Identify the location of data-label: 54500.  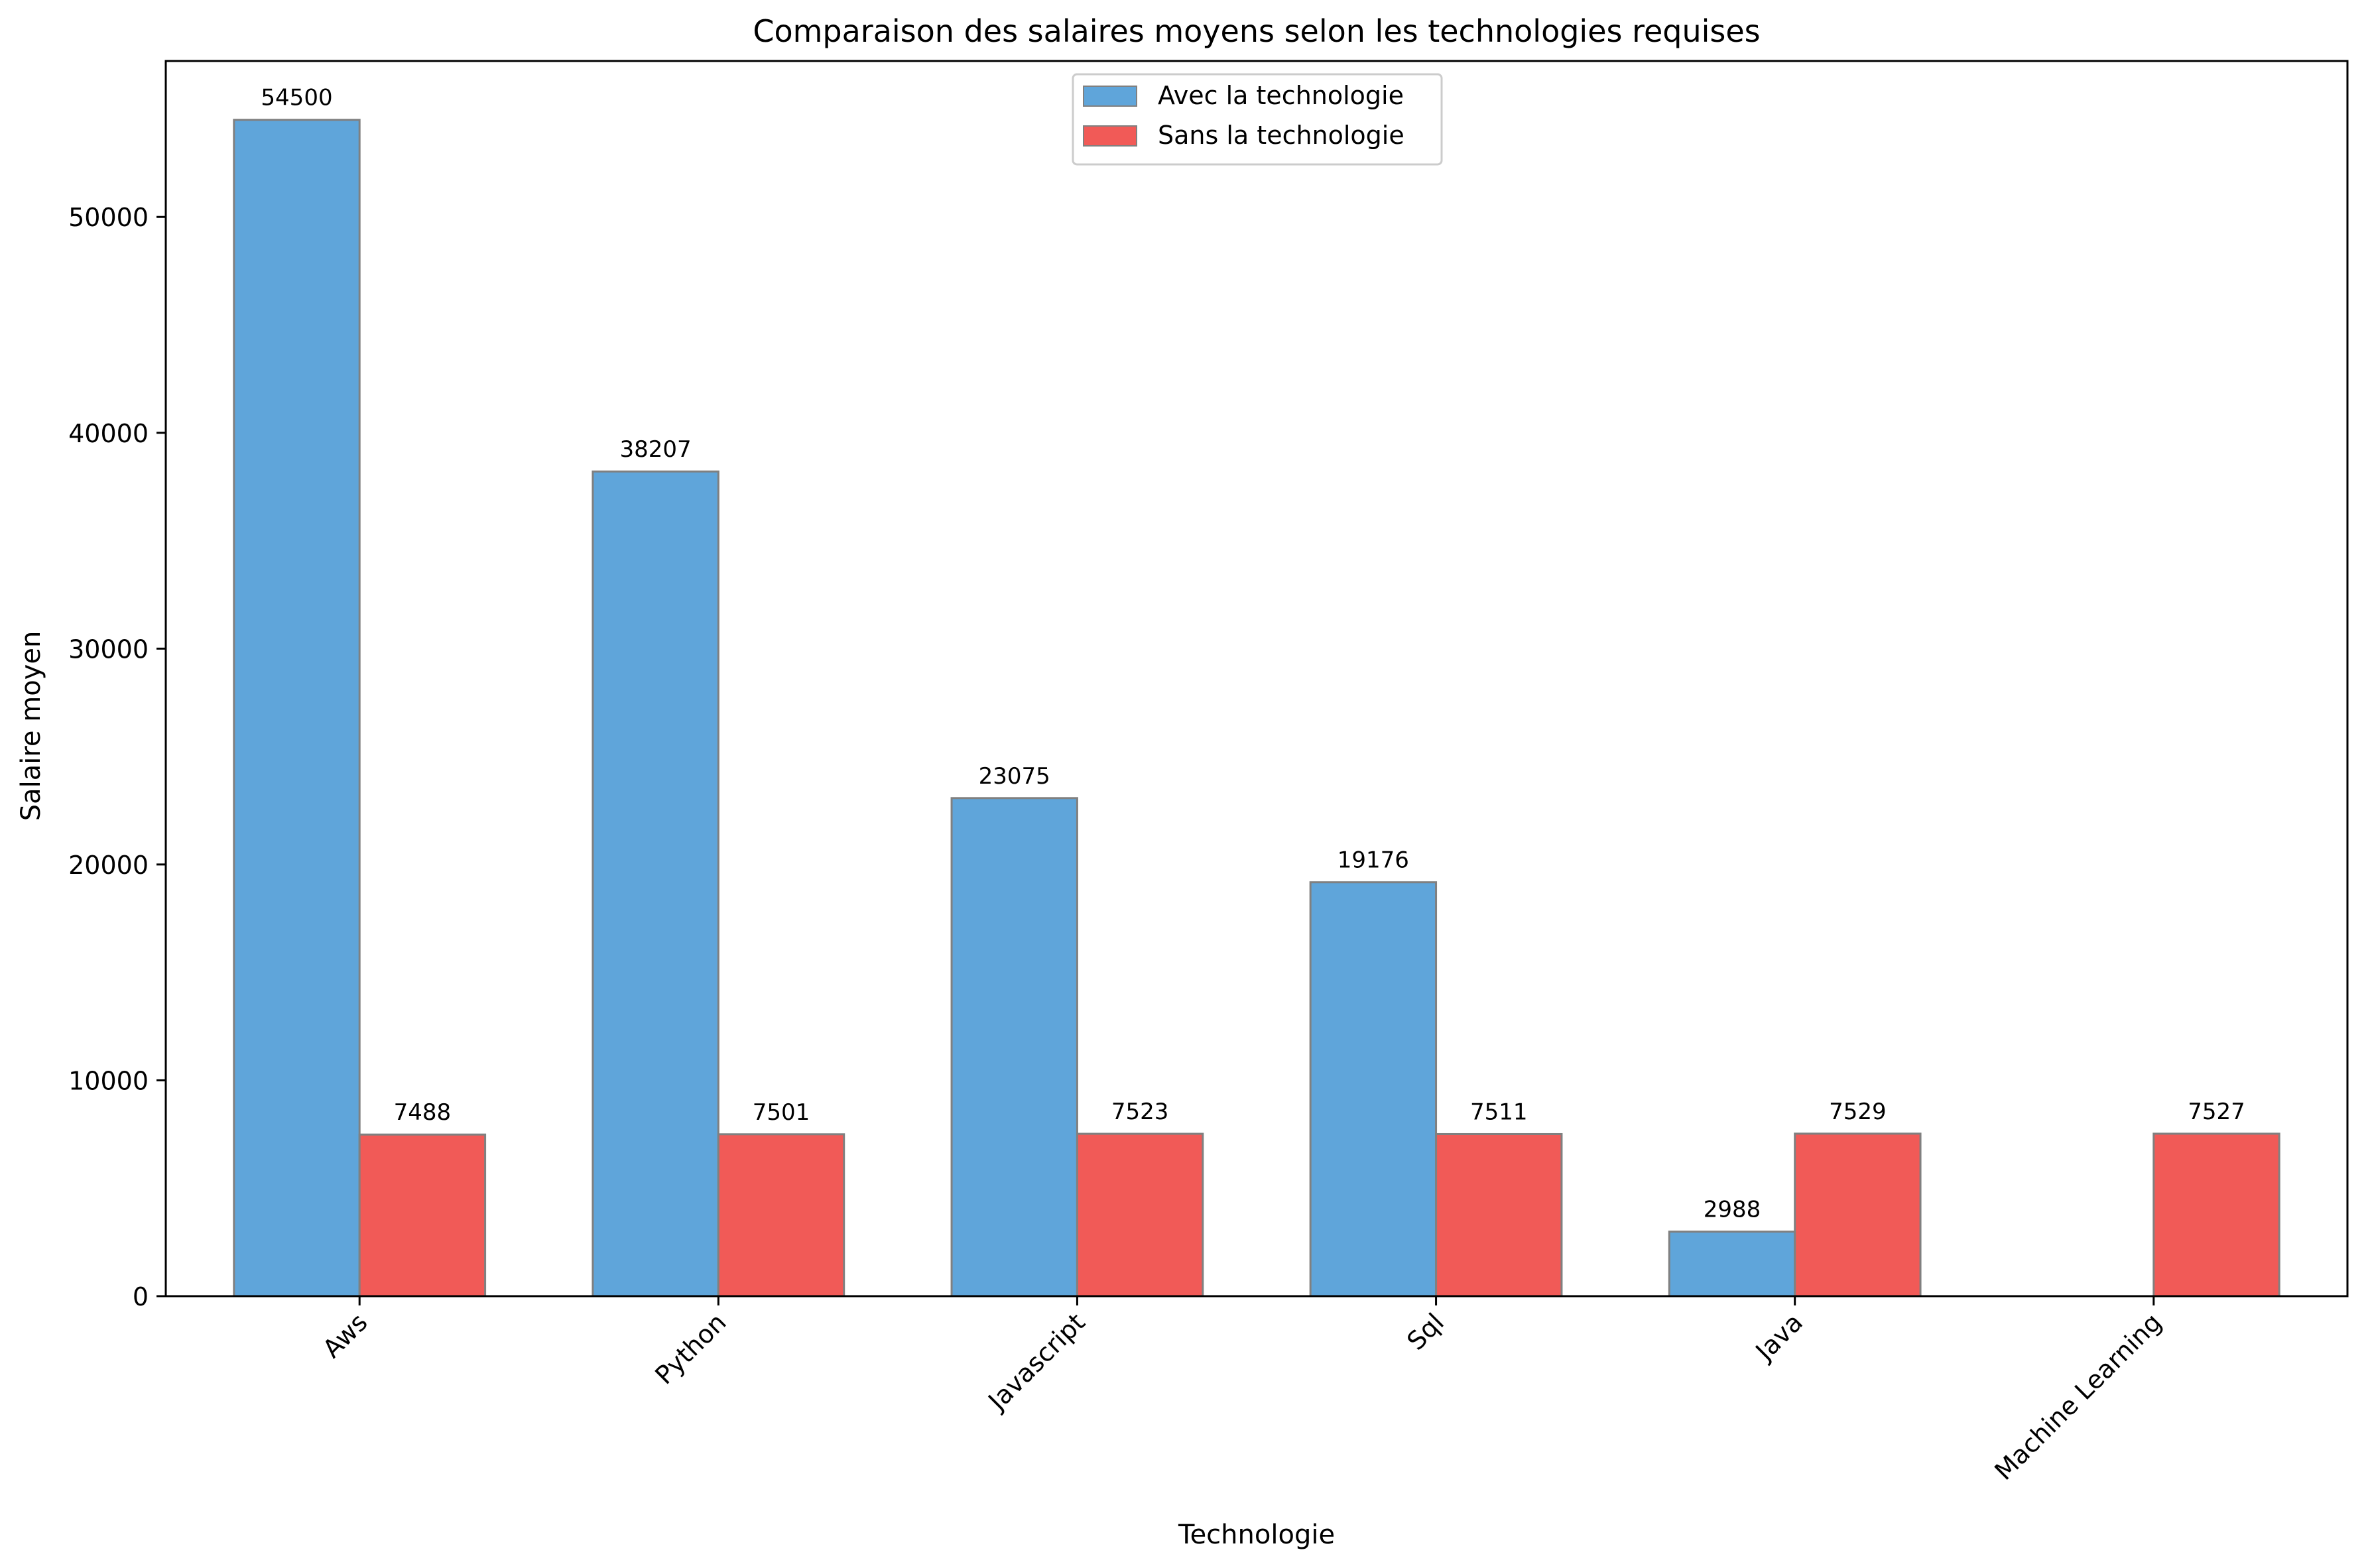
(296, 98).